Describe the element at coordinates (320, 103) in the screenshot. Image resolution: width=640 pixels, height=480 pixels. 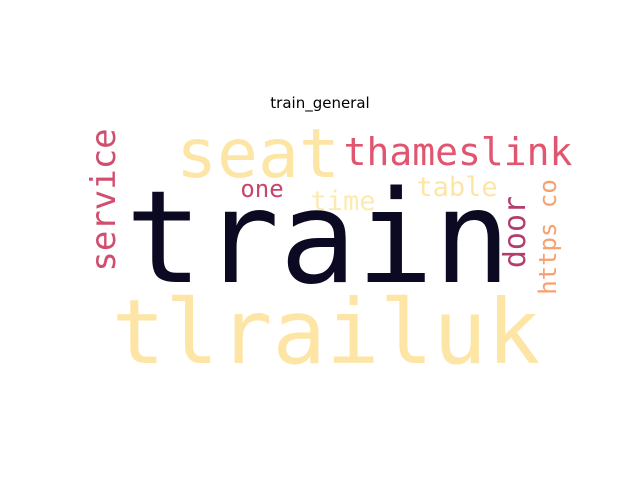
I see `figure-title: train_general` at that location.